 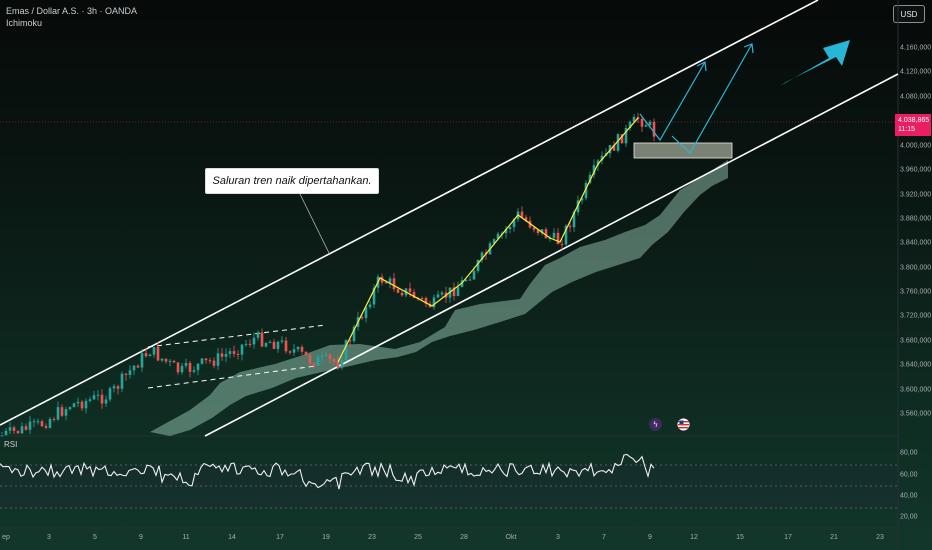 I want to click on support-zone, so click(x=683, y=150).